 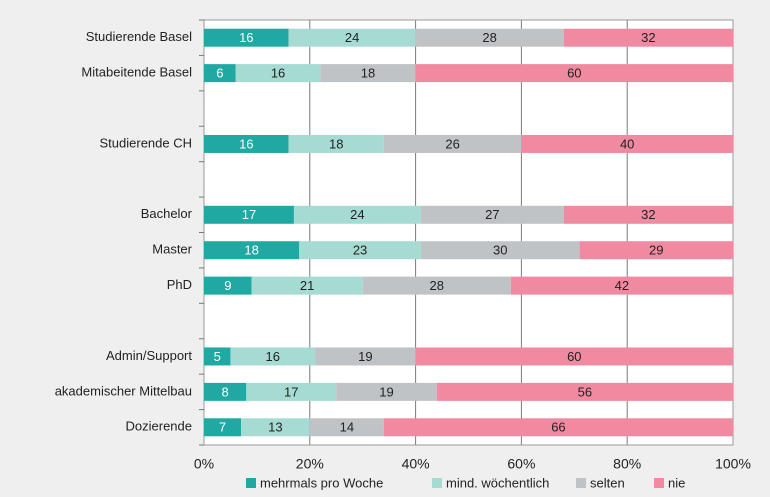 I want to click on y-tick-label: akademischer Mittelbau, so click(x=123, y=390).